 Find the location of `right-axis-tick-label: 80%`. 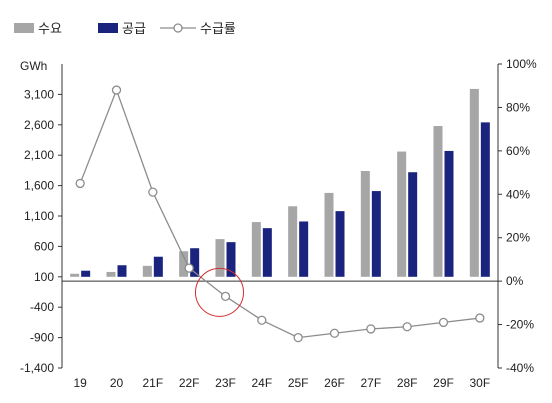

right-axis-tick-label: 80% is located at coordinates (518, 107).